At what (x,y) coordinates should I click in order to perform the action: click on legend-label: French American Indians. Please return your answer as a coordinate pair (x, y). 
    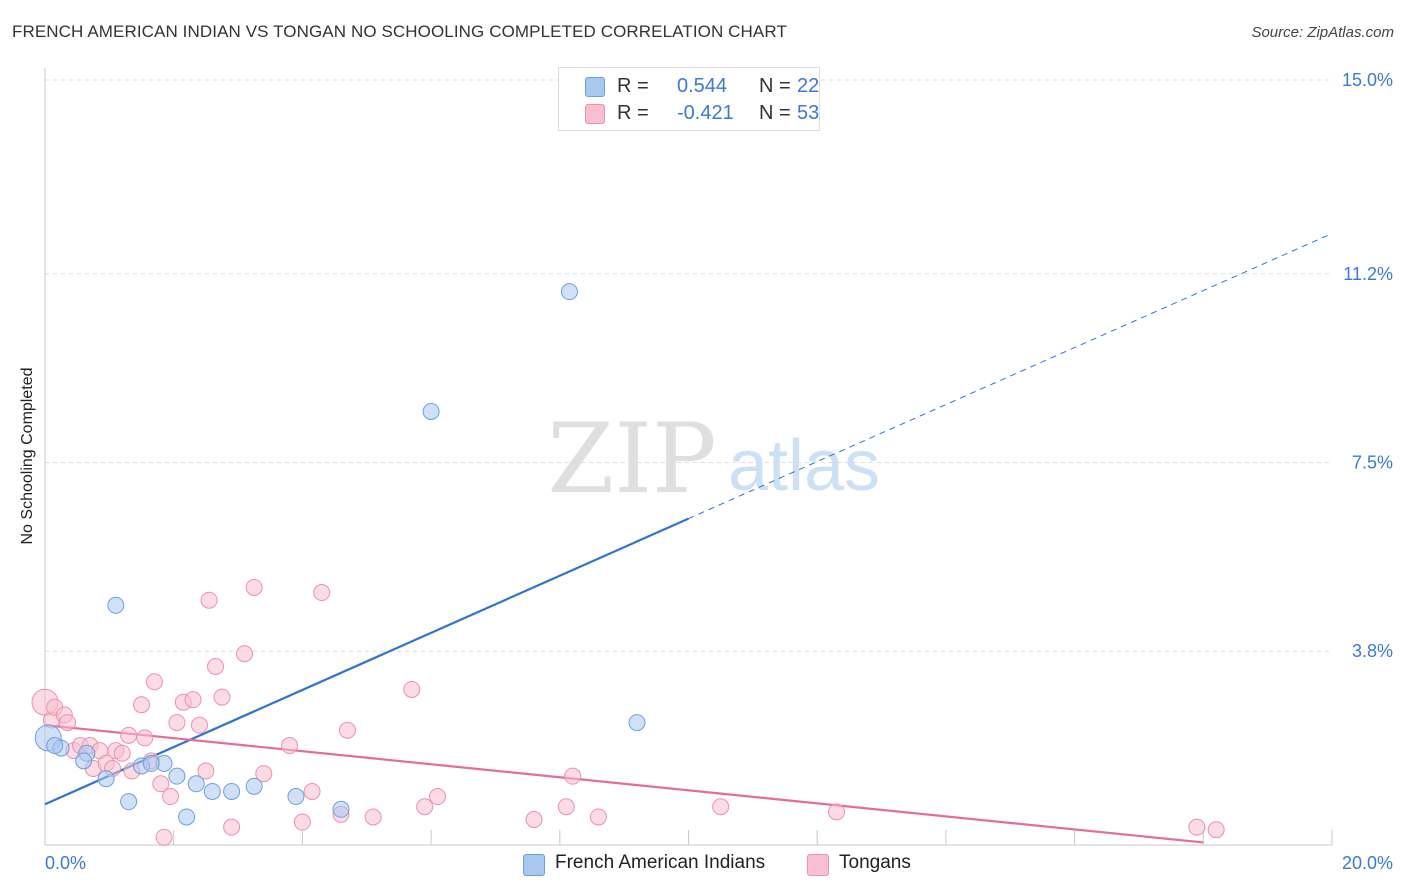
    Looking at the image, I should click on (660, 862).